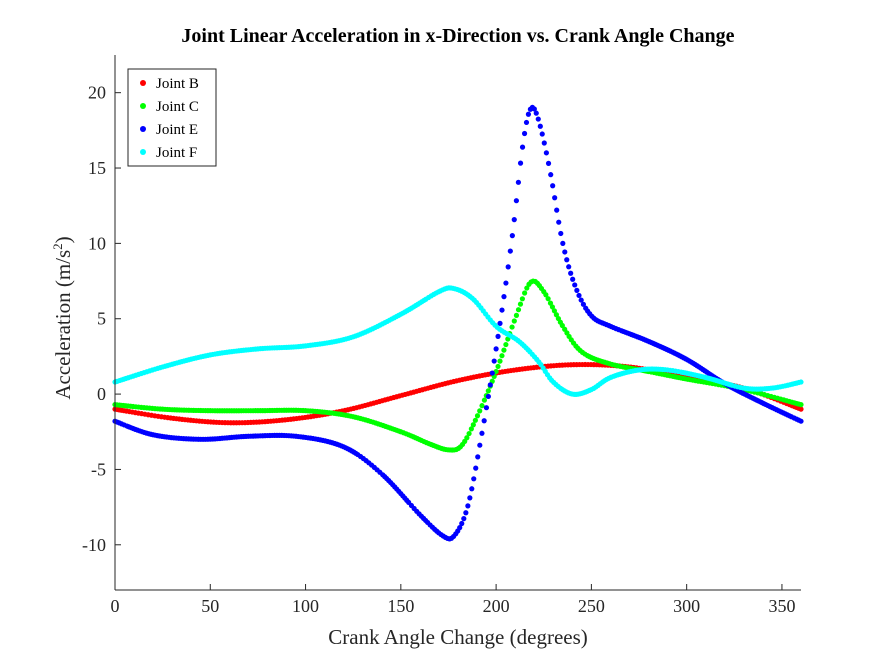 Image resolution: width=884 pixels, height=663 pixels. Describe the element at coordinates (177, 107) in the screenshot. I see `legend-label-joint-c: Joint C` at that location.